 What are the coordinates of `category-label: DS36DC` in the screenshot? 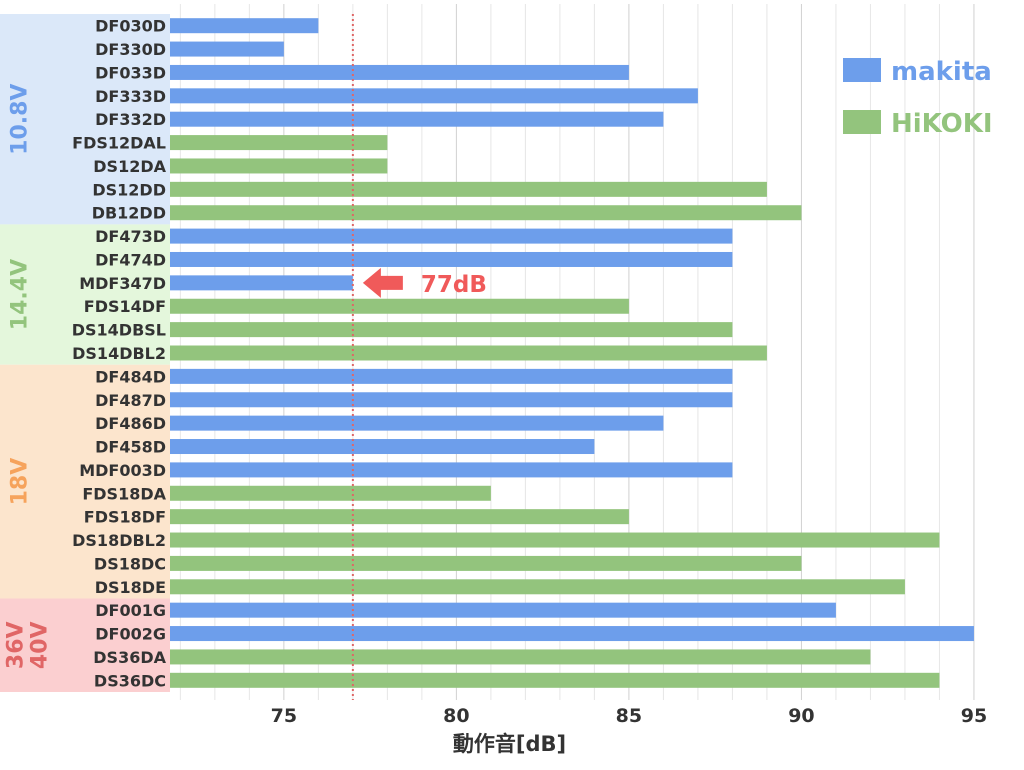 It's located at (130, 680).